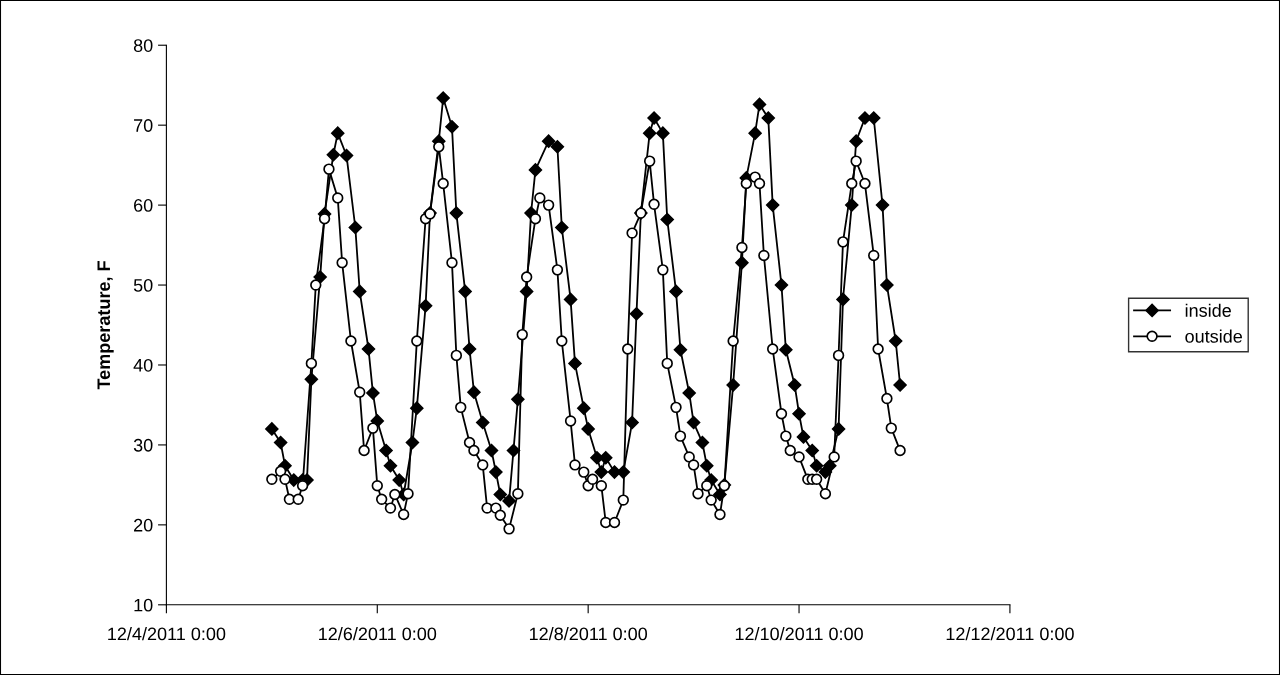 The height and width of the screenshot is (675, 1280). I want to click on x-tick-label: 12/6/2011 0:00, so click(378, 634).